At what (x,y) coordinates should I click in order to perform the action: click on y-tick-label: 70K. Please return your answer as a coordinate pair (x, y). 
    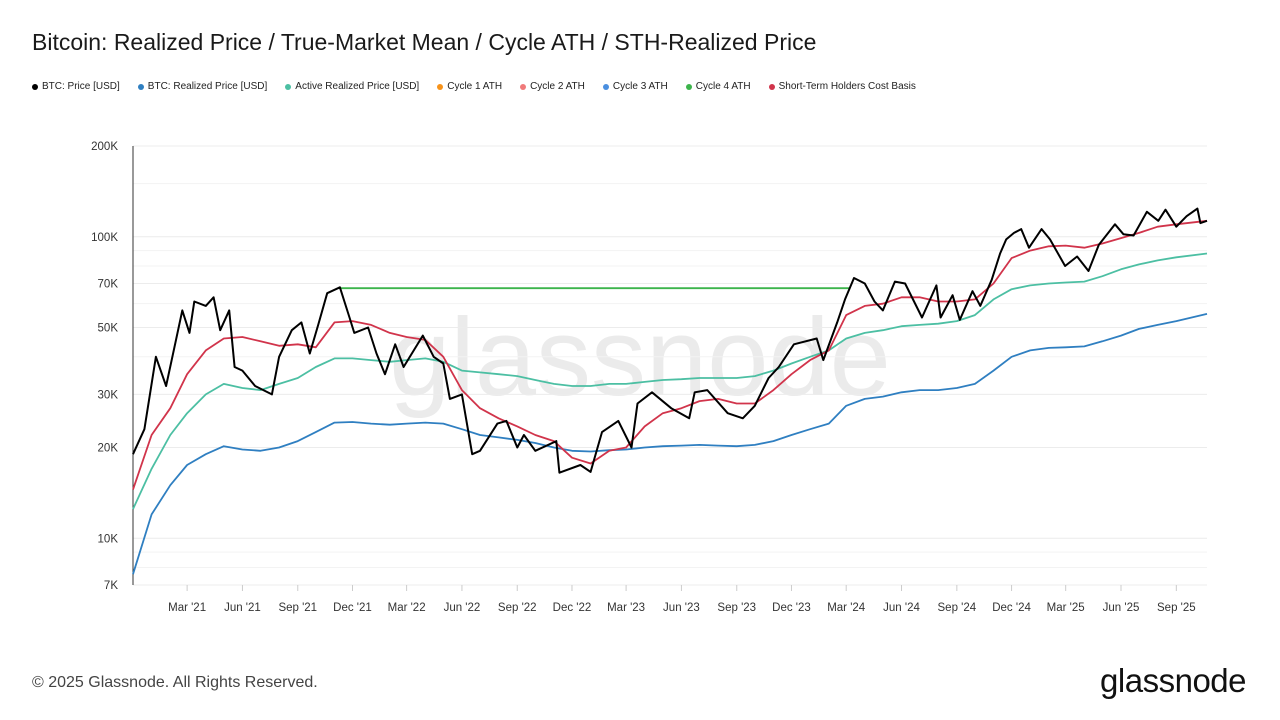
    Looking at the image, I should click on (108, 284).